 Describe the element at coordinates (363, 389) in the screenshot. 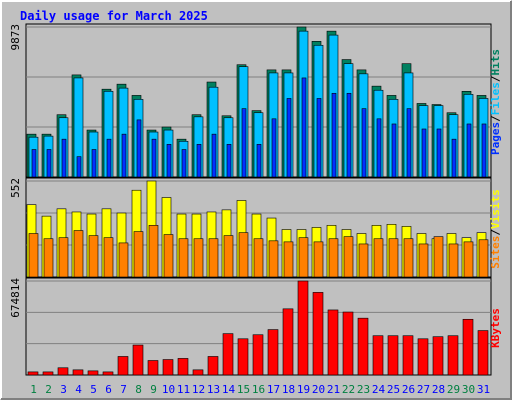

I see `x-tick-label: 23` at that location.